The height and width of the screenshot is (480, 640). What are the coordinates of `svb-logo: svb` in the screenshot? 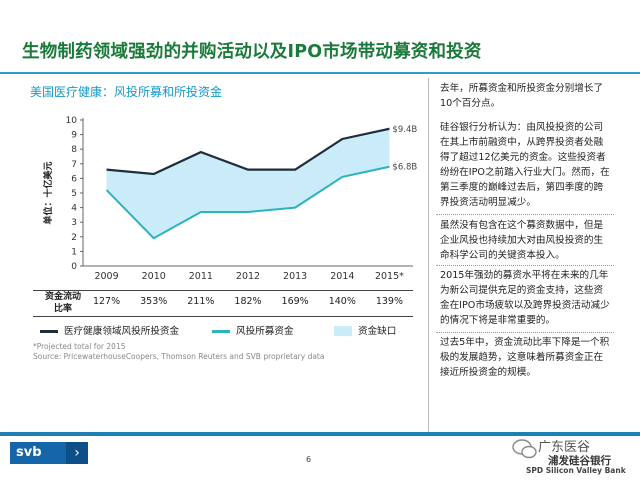 It's located at (45, 453).